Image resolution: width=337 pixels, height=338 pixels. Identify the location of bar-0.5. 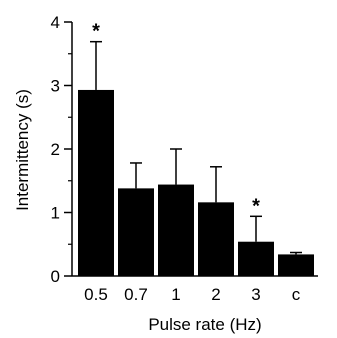
(96, 182).